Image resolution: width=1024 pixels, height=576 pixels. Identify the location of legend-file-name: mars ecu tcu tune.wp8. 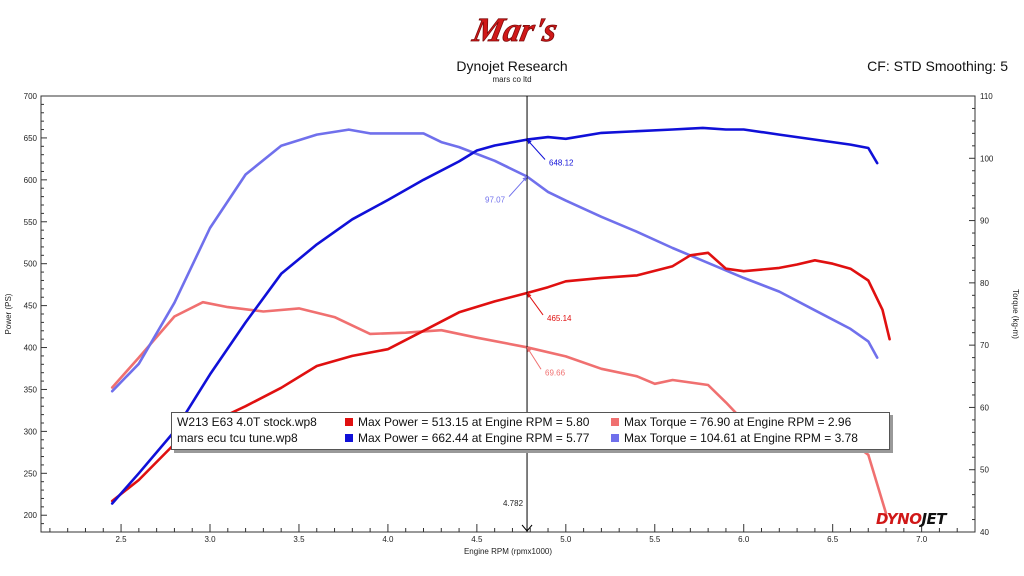
(237, 438).